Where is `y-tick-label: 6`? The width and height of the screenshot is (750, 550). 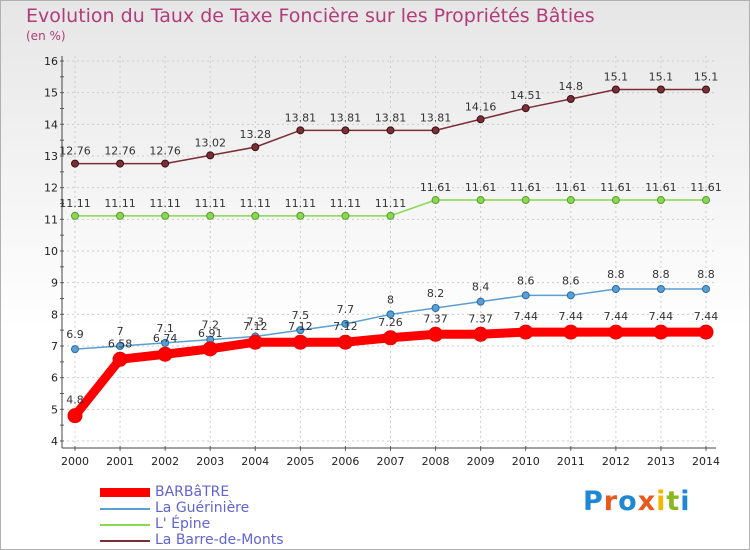 y-tick-label: 6 is located at coordinates (54, 378).